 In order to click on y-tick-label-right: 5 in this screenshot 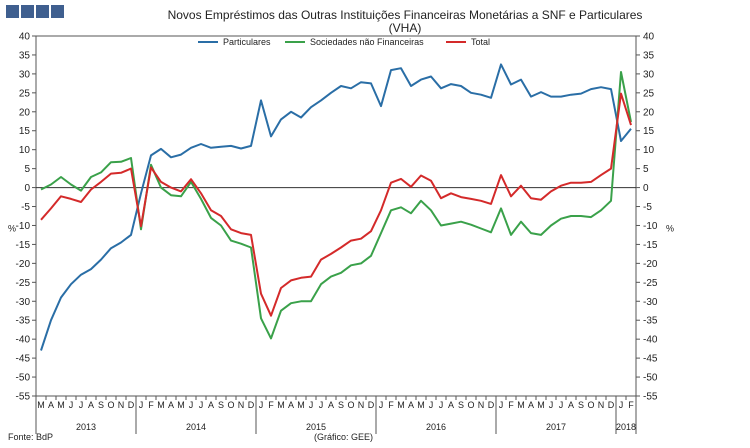, I will do `click(646, 169)`.